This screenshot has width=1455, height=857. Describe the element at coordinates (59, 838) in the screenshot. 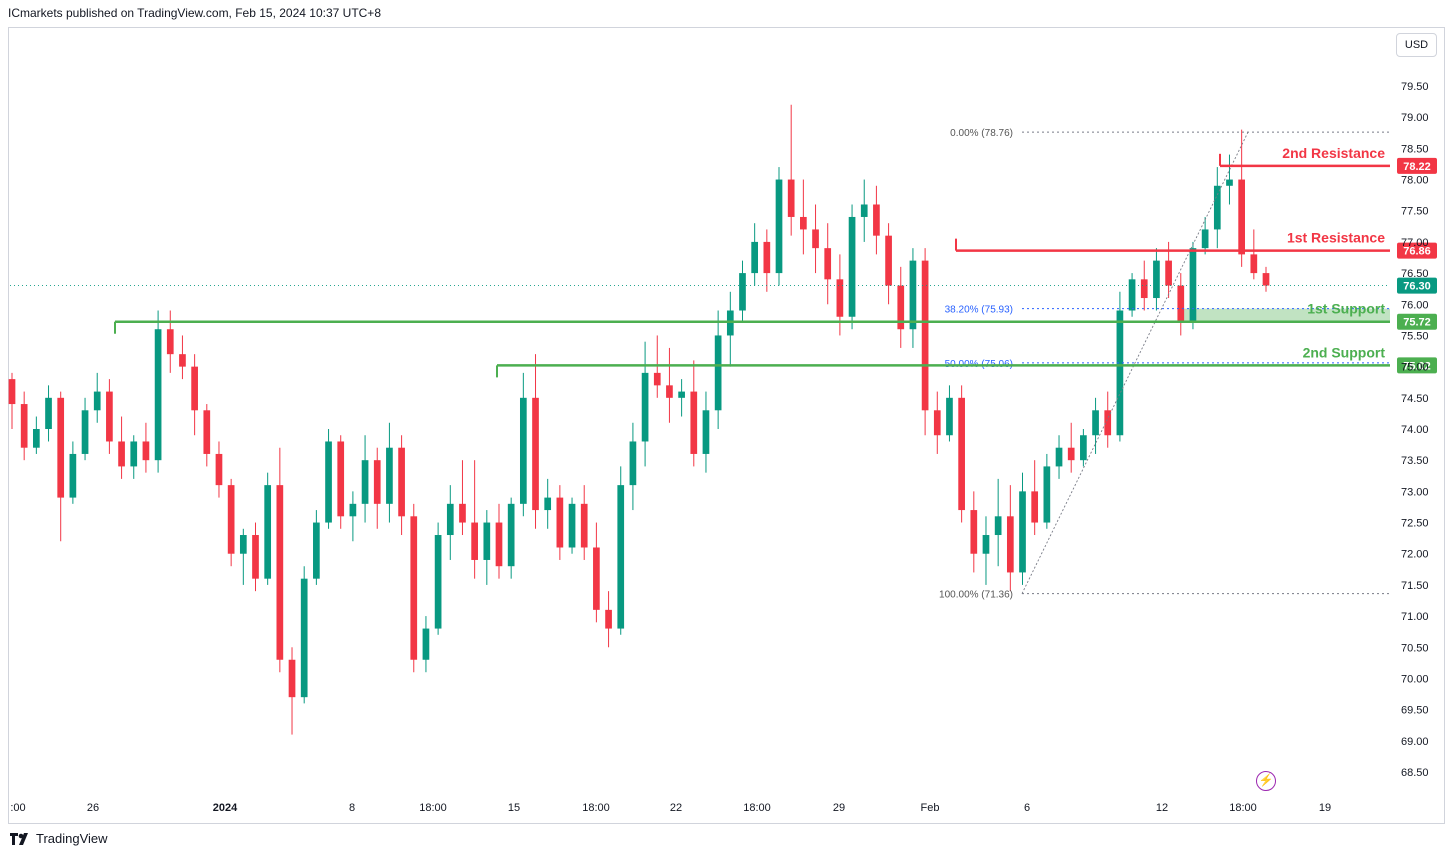

I see `tradingview-brand: TradingView` at that location.